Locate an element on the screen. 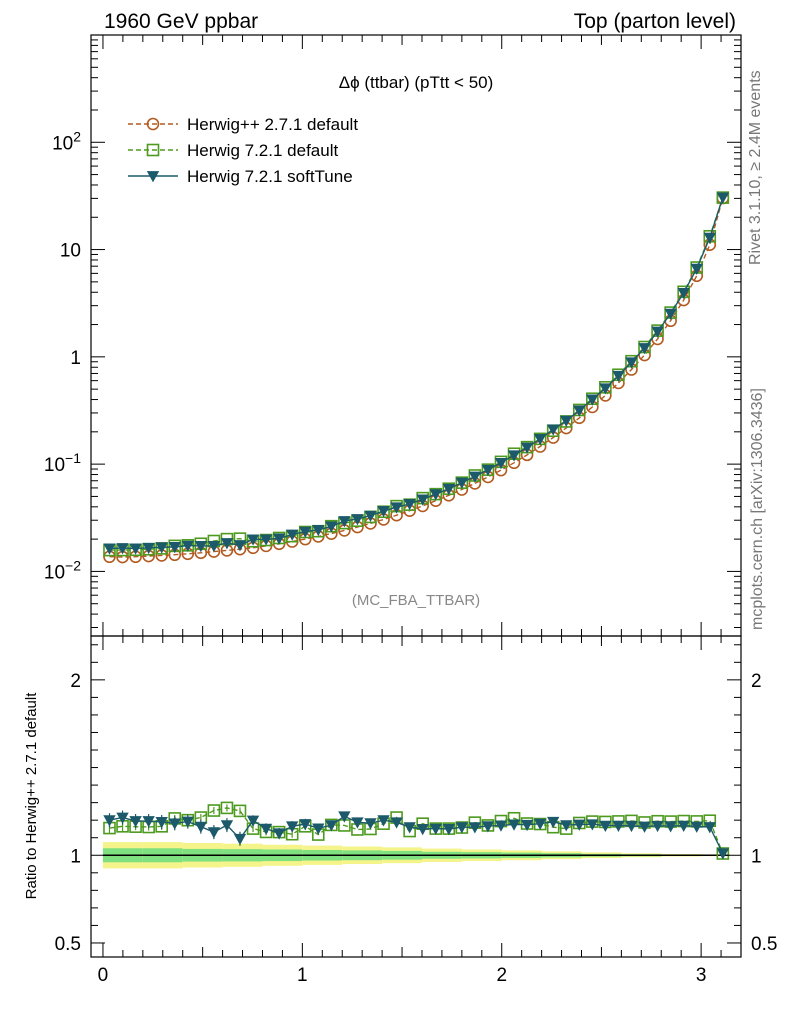  rivet-version-label: Rivet 3.1.10, ≥ 2.4M events is located at coordinates (755, 167).